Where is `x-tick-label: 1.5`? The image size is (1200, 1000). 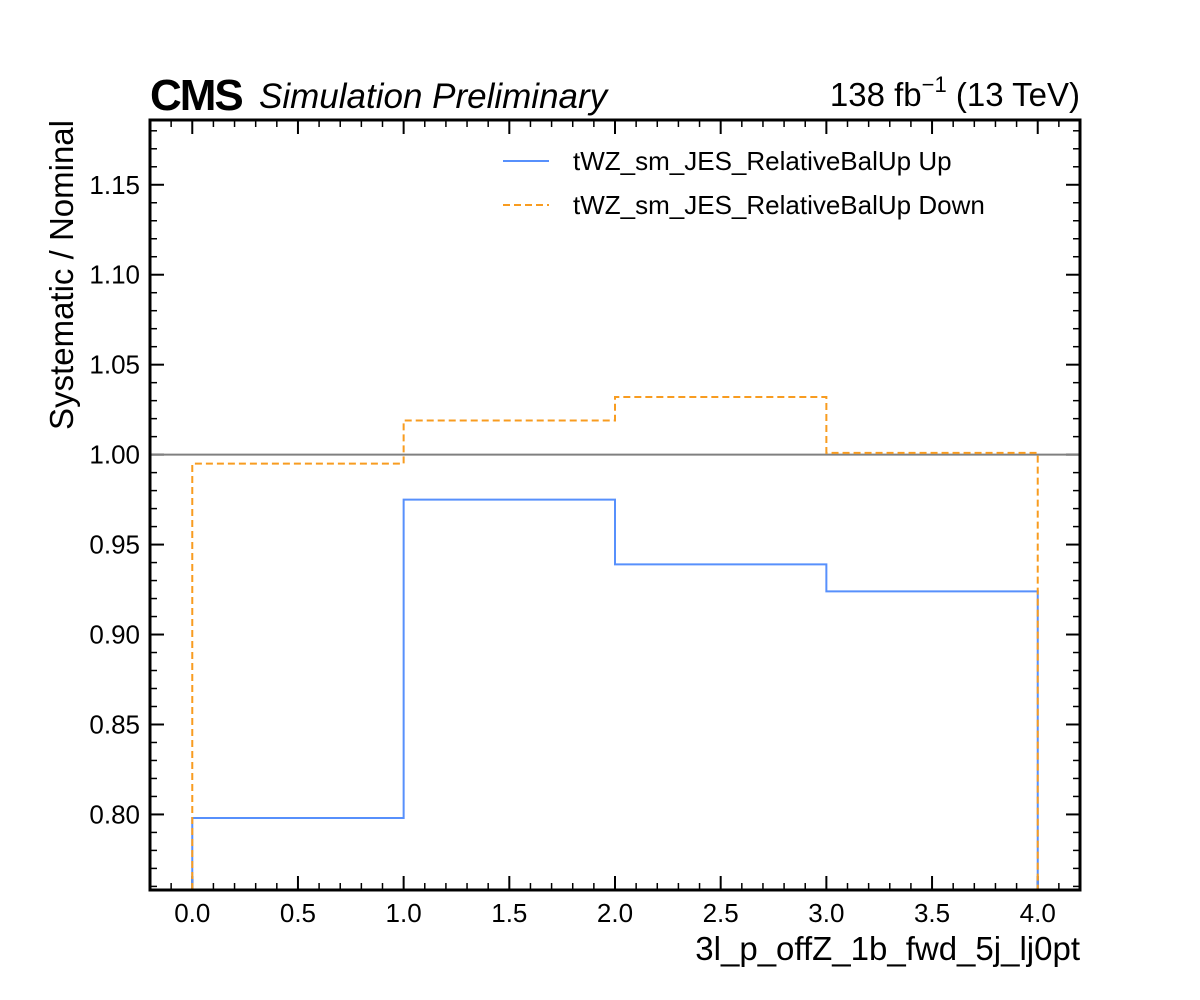
x-tick-label: 1.5 is located at coordinates (509, 913).